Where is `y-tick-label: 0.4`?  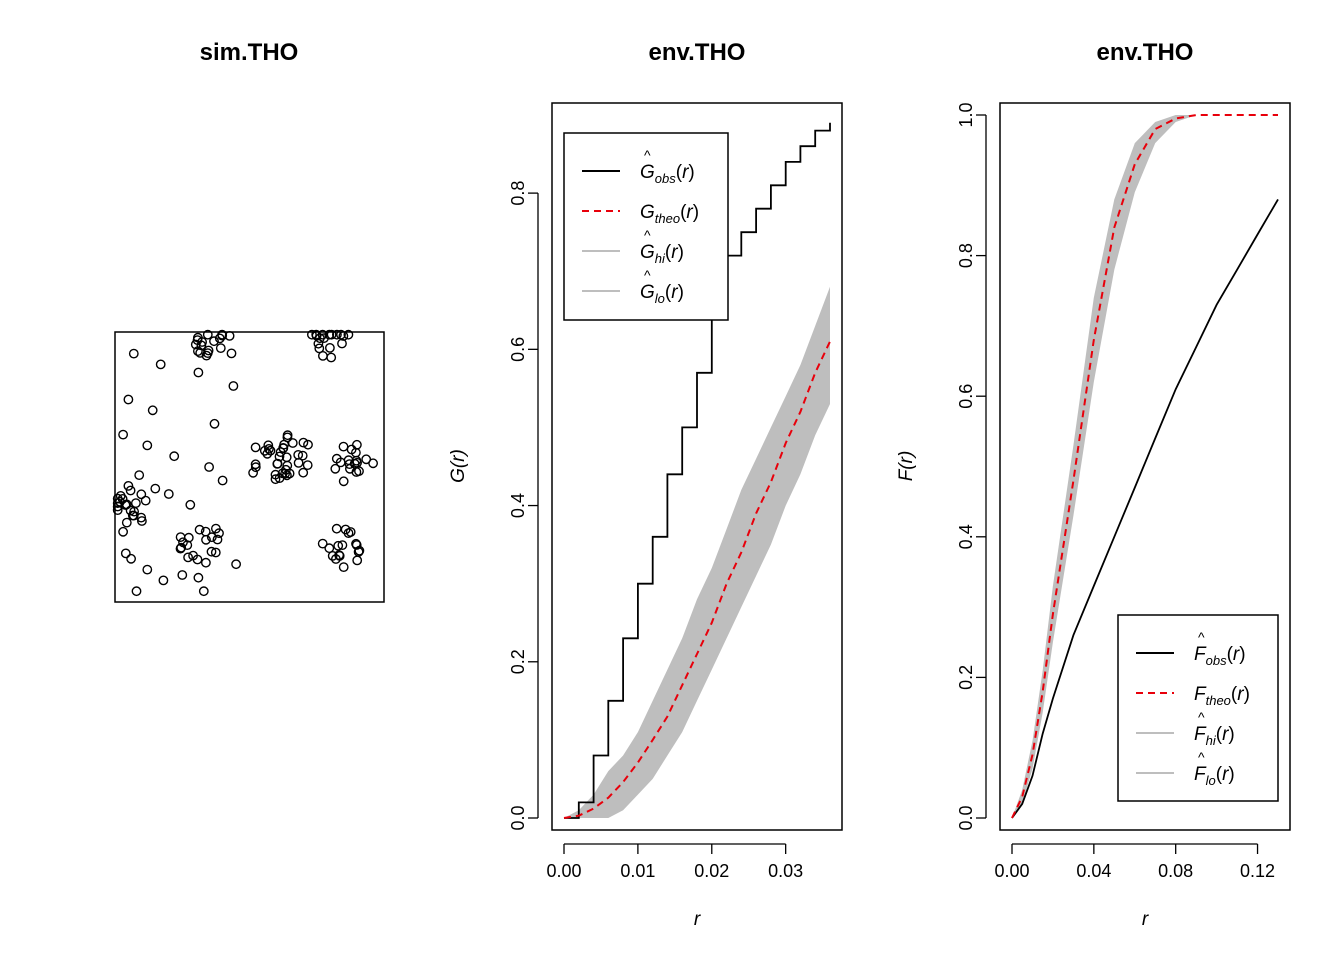
y-tick-label: 0.4 is located at coordinates (518, 505).